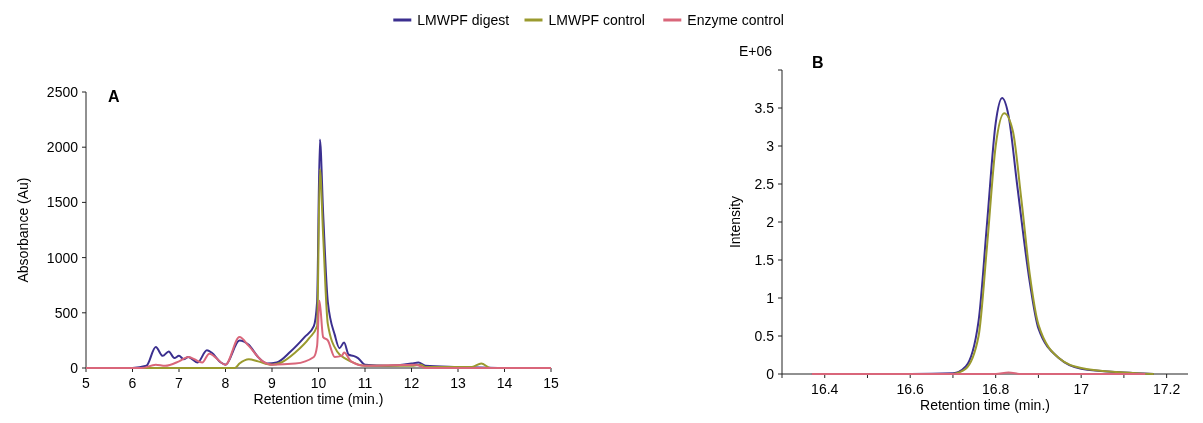 This screenshot has width=1203, height=423. Describe the element at coordinates (365, 383) in the screenshot. I see `x-tick-label: 11` at that location.